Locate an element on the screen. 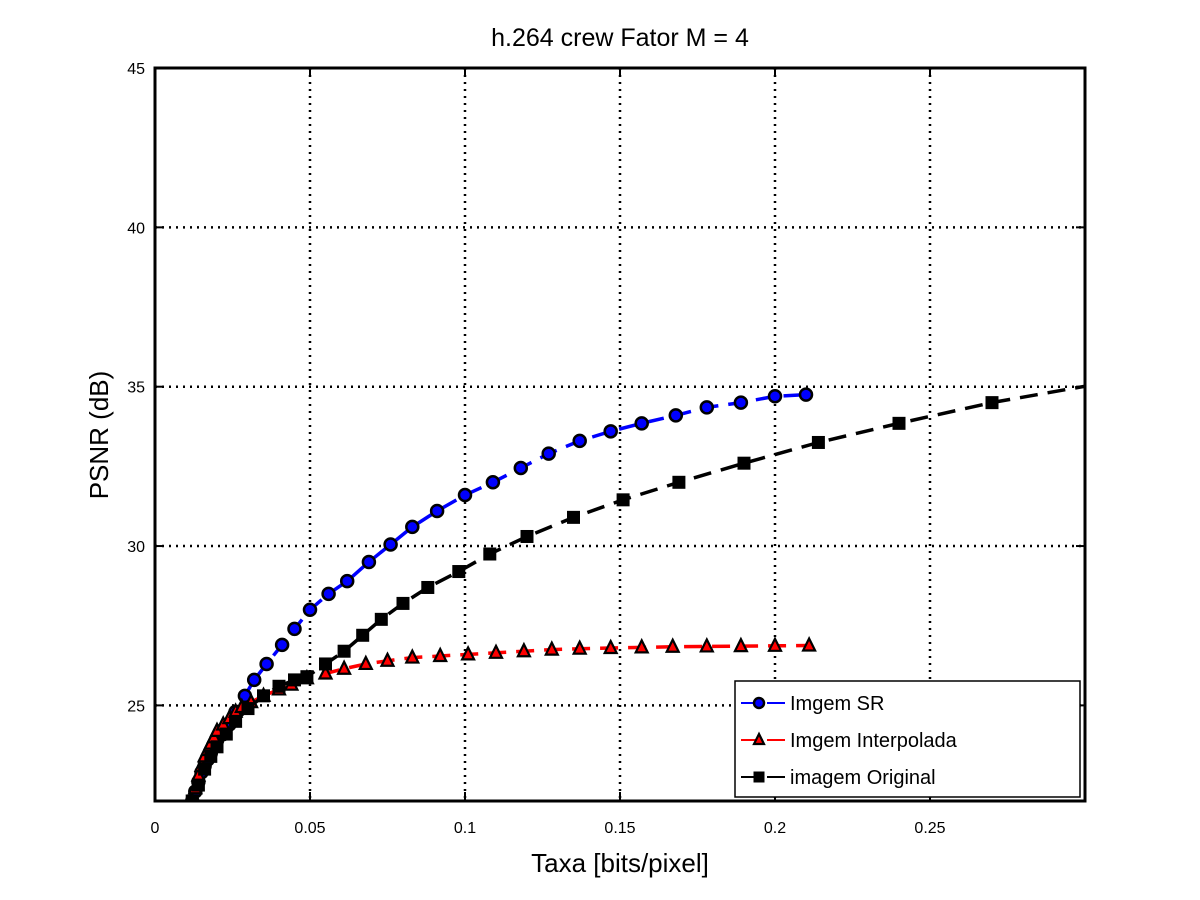 This screenshot has height=900, width=1200. legend-label-2: imagem Original is located at coordinates (863, 778).